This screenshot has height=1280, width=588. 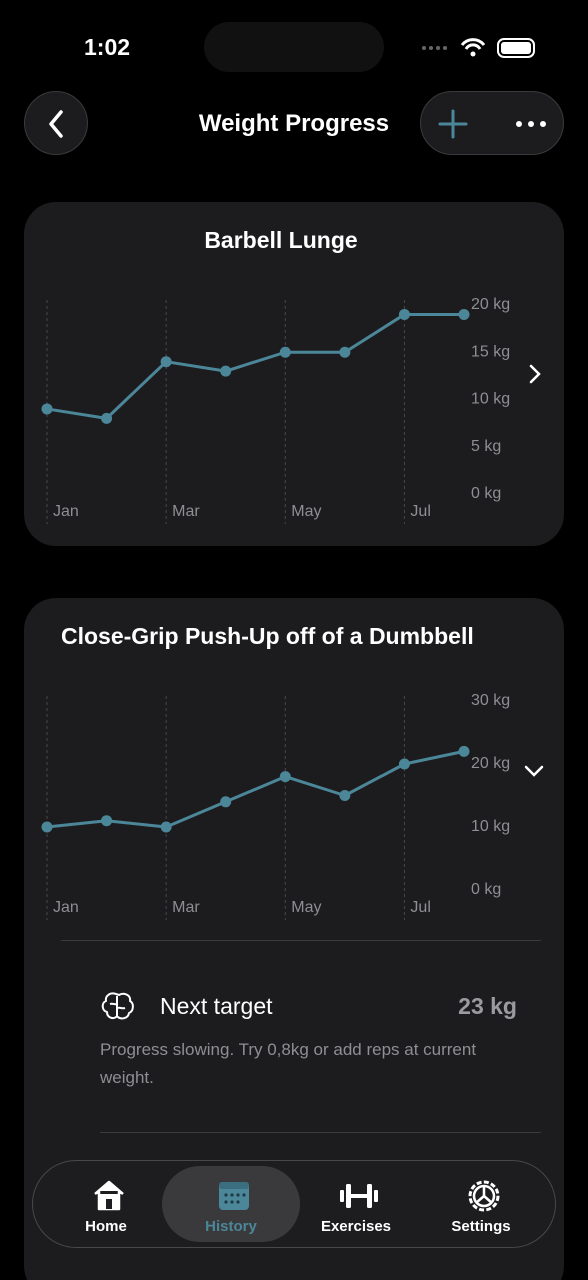 I want to click on tab-label: Exercises, so click(x=356, y=1226).